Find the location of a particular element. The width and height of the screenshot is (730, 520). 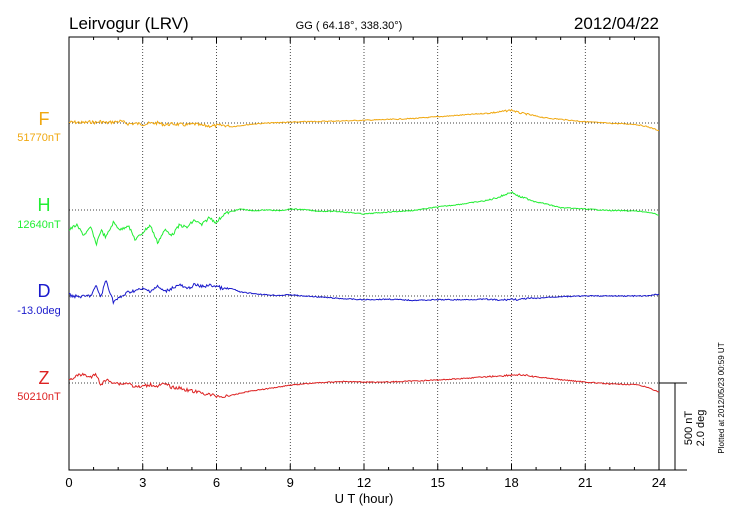

x-tick-label-3: 3 is located at coordinates (142, 482).